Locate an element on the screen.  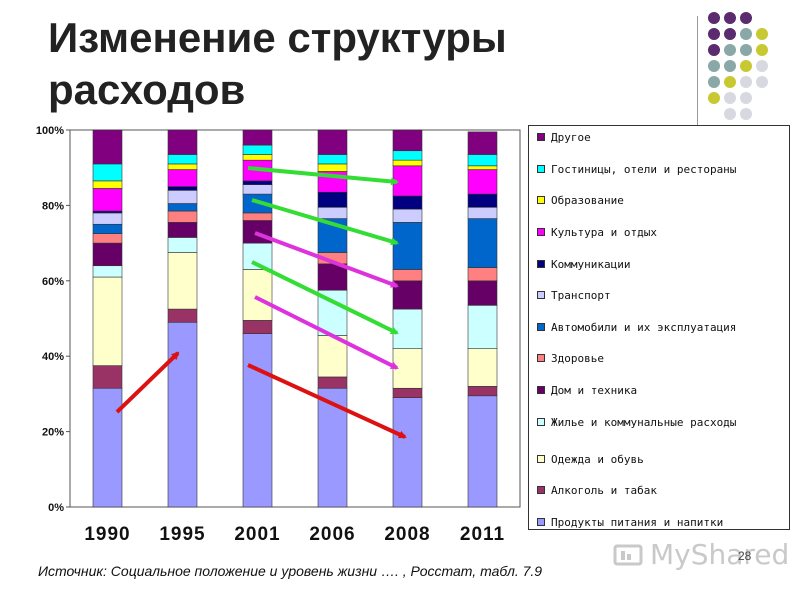
legend-label: Продукты питания и напитки is located at coordinates (637, 522).